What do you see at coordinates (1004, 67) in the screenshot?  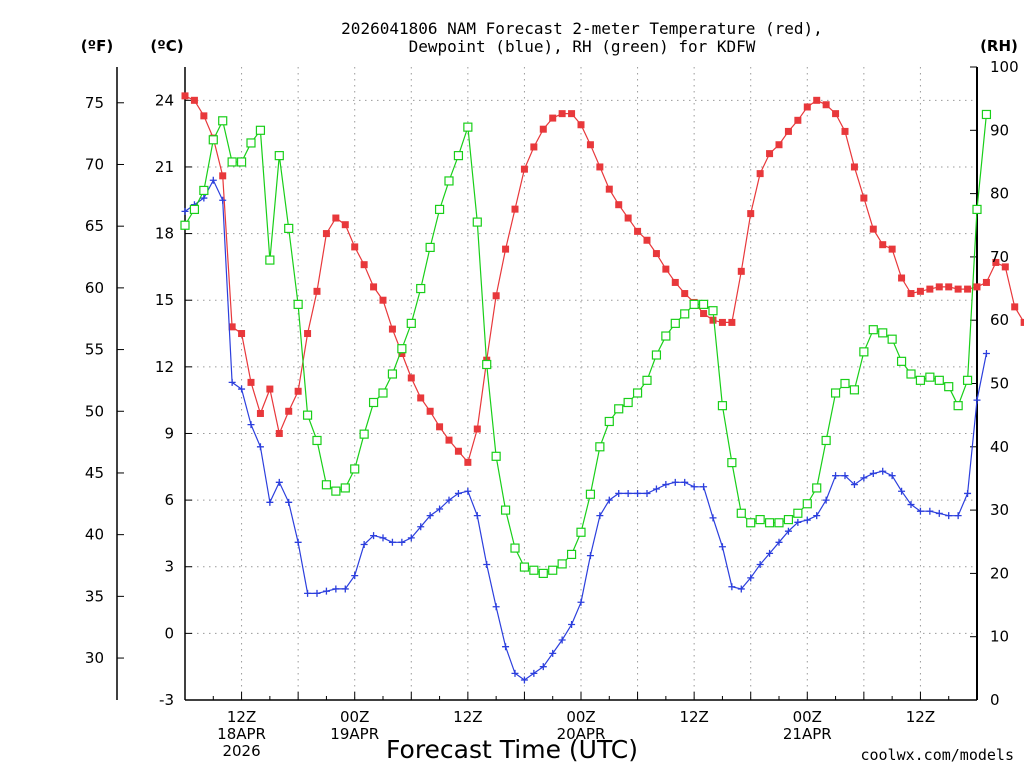 I see `rh-tick-label: 100` at bounding box center [1004, 67].